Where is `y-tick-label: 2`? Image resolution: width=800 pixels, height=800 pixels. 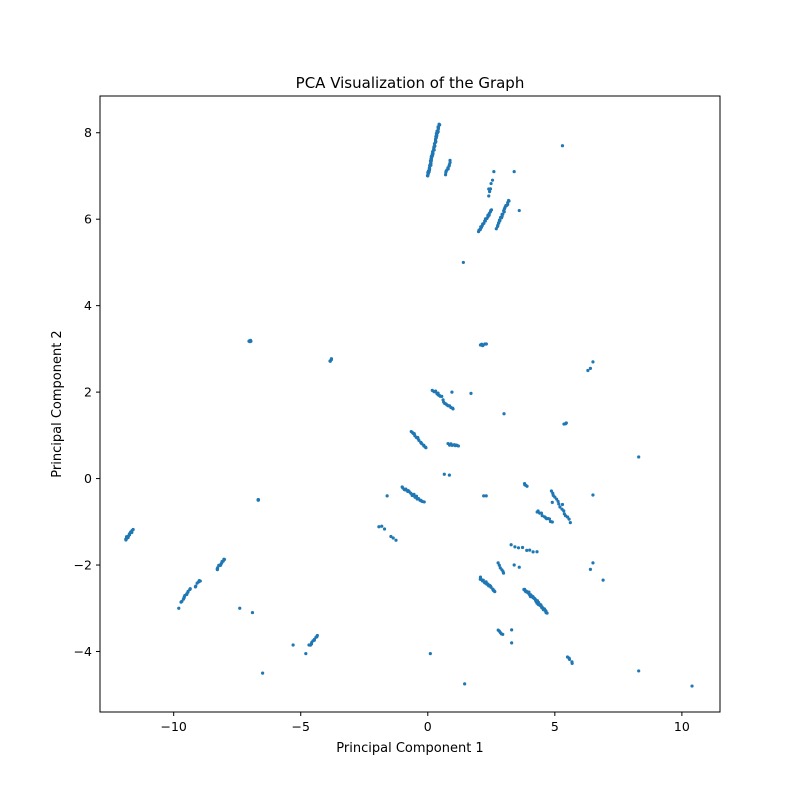
y-tick-label: 2 is located at coordinates (88, 392).